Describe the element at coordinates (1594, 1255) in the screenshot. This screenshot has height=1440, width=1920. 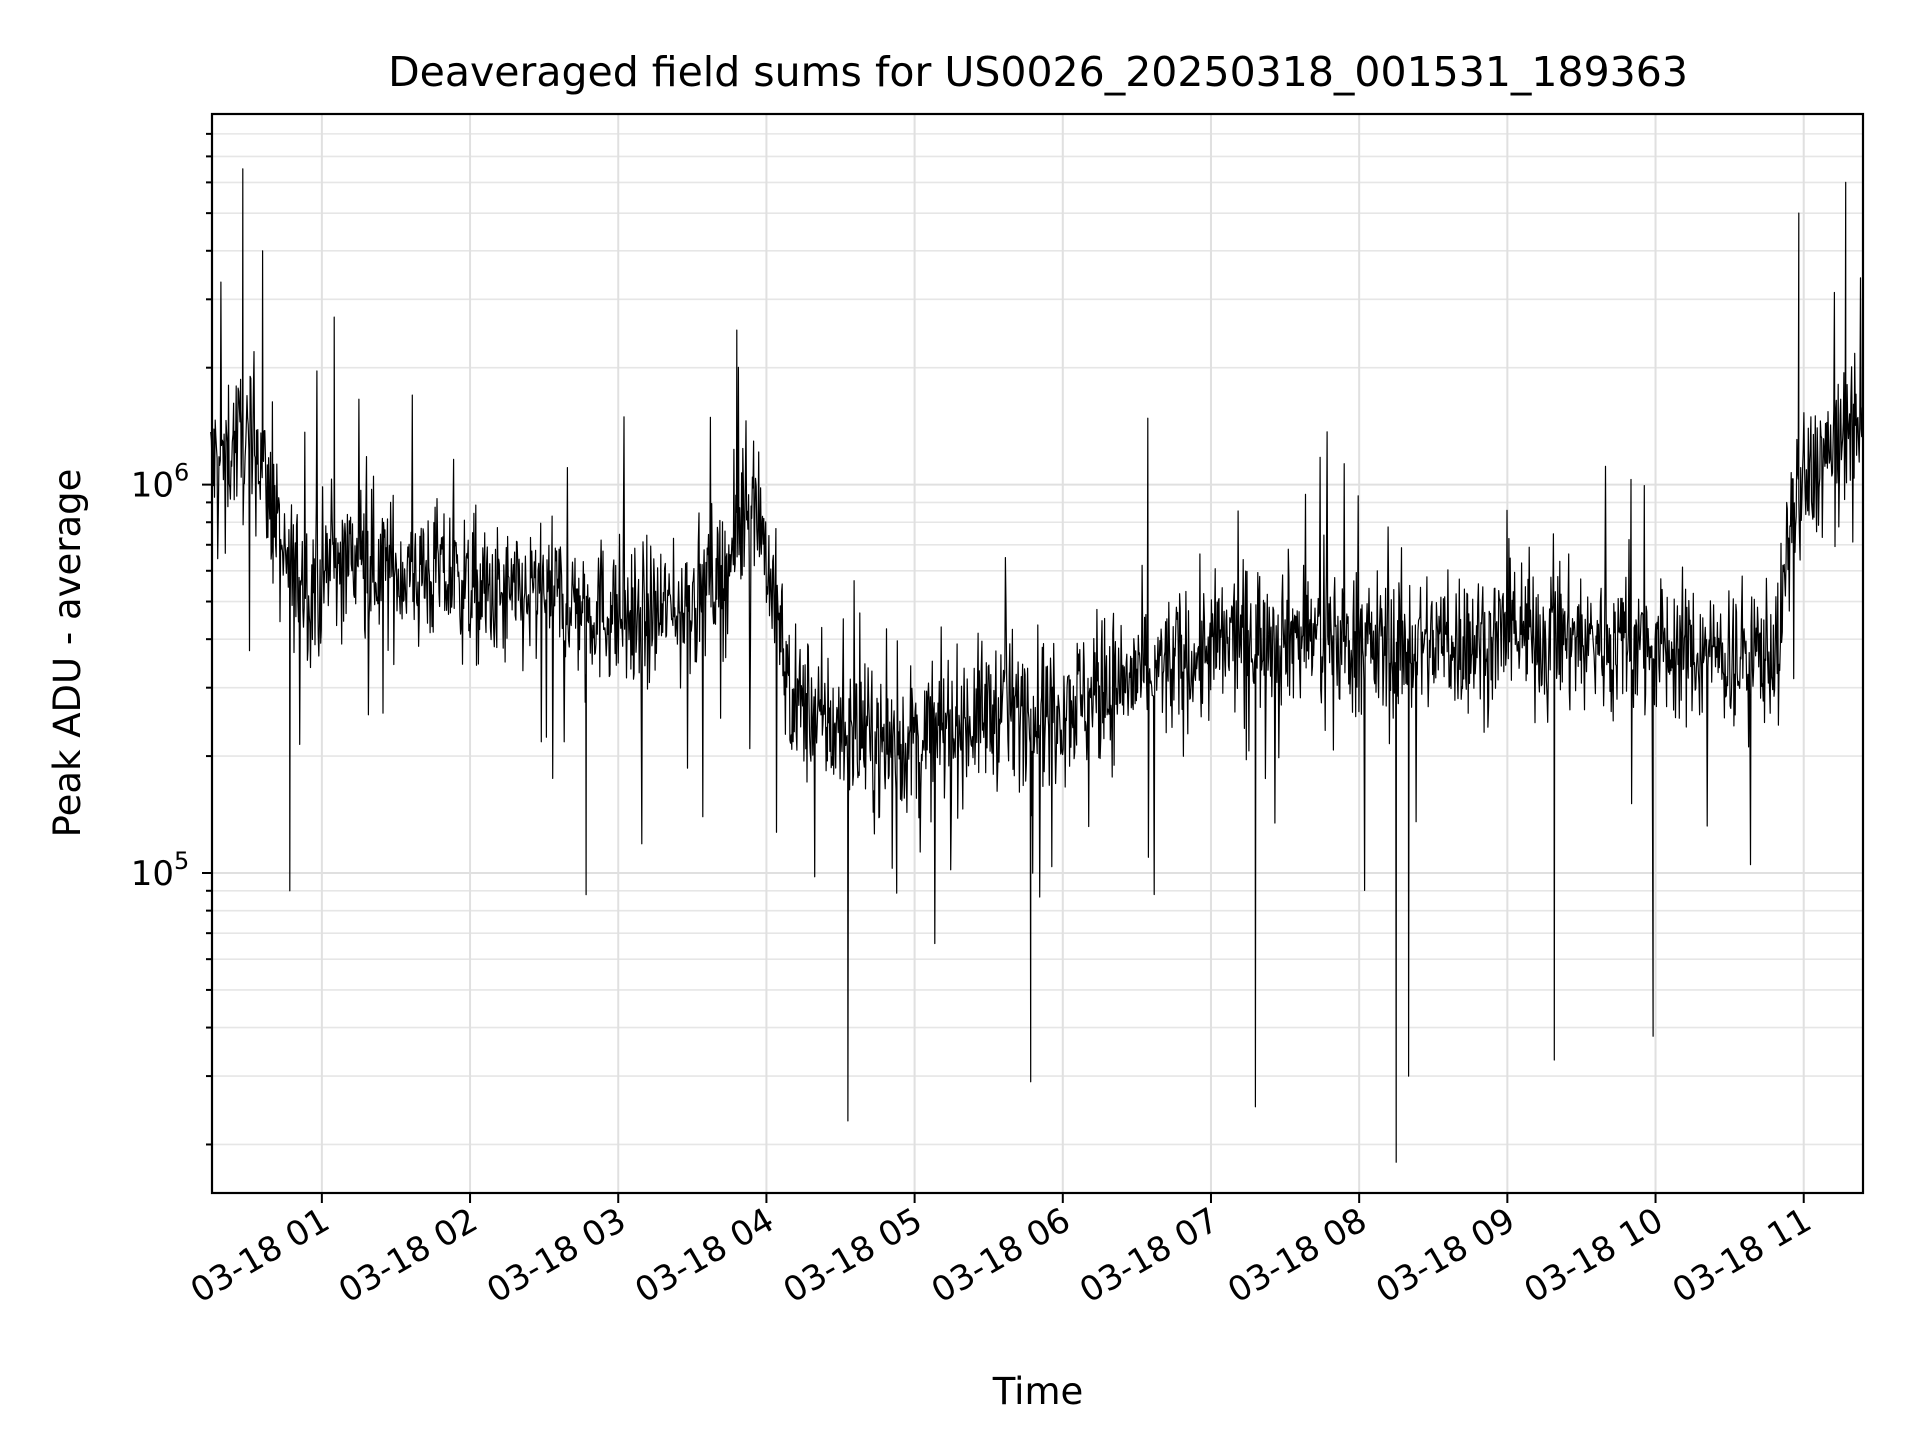
I see `x-tick-label: 03-18 10` at that location.